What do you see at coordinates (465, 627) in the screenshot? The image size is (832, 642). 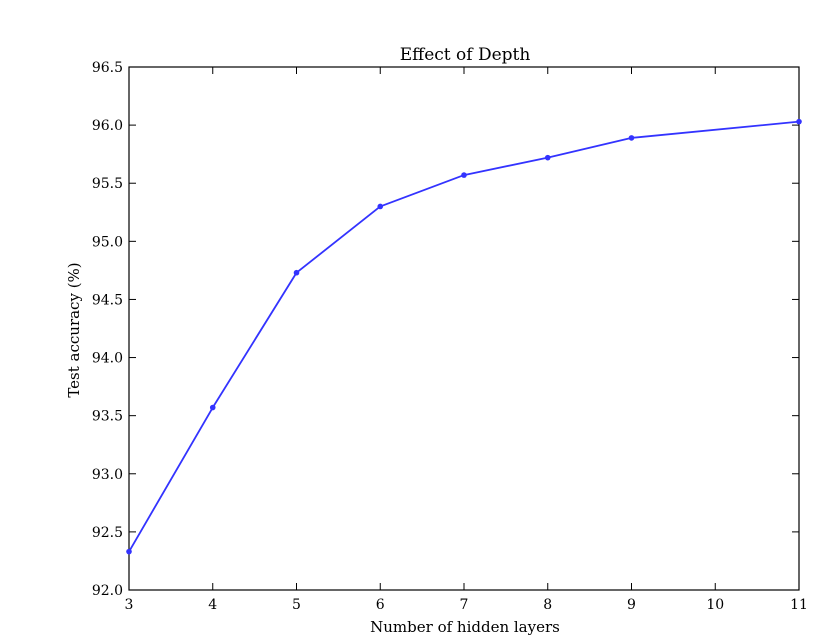 I see `x-axis-label: Number of hidden layers` at bounding box center [465, 627].